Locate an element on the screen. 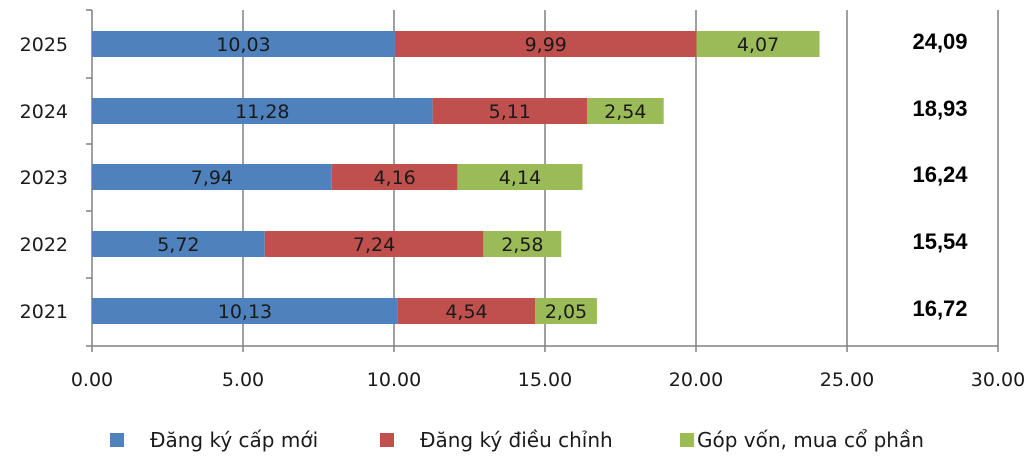 This screenshot has width=1031, height=456. total-value-label: 24,09 is located at coordinates (939, 41).